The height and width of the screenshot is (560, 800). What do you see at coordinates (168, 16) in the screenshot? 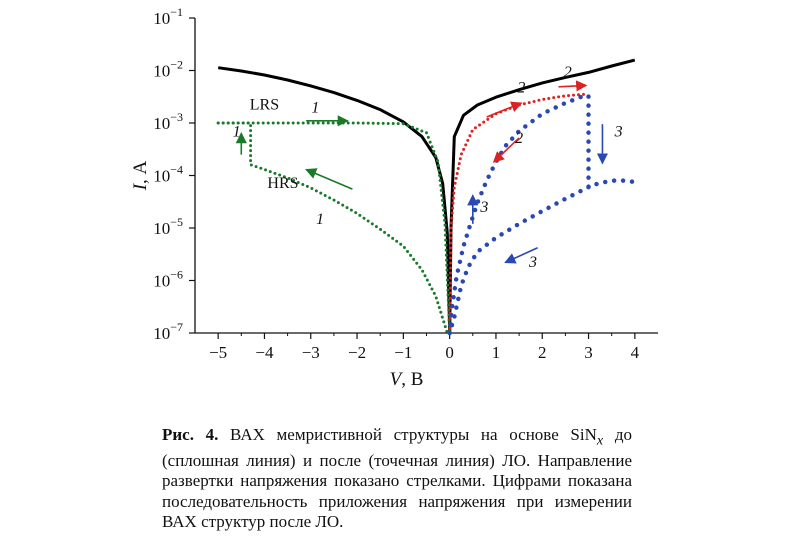
I see `y-tick-label: 10⁻¹` at bounding box center [168, 16].